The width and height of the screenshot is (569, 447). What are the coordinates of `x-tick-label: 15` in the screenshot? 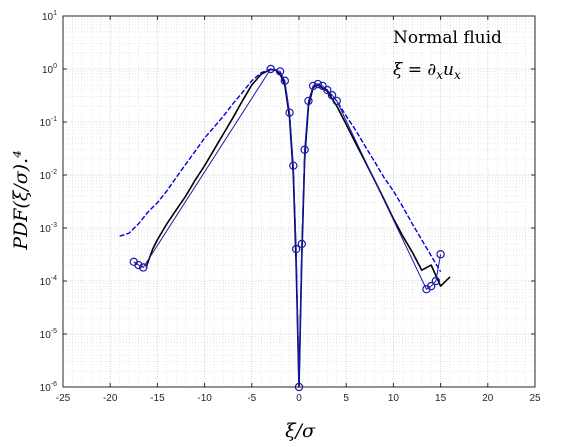 It's located at (441, 398).